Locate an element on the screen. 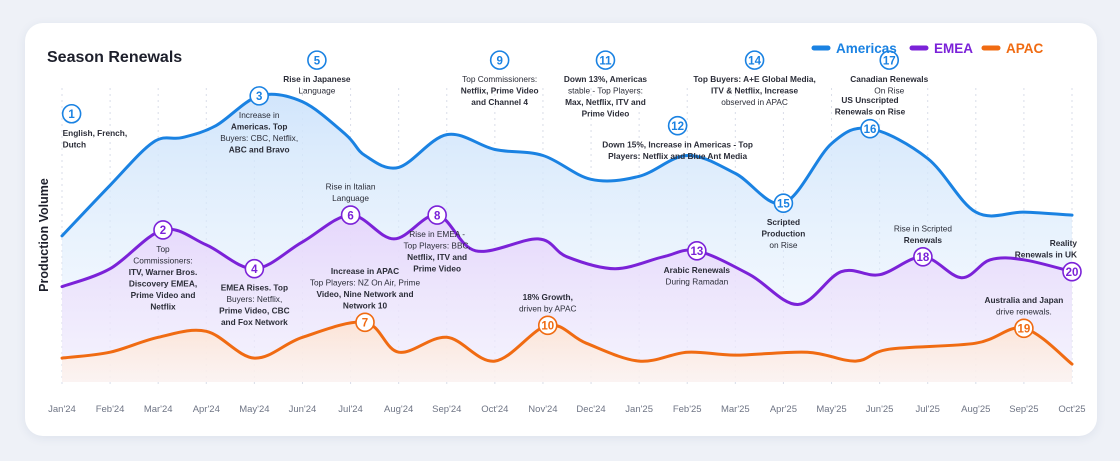 This screenshot has height=461, width=1120. x-tick-label: Mar'25 is located at coordinates (735, 409).